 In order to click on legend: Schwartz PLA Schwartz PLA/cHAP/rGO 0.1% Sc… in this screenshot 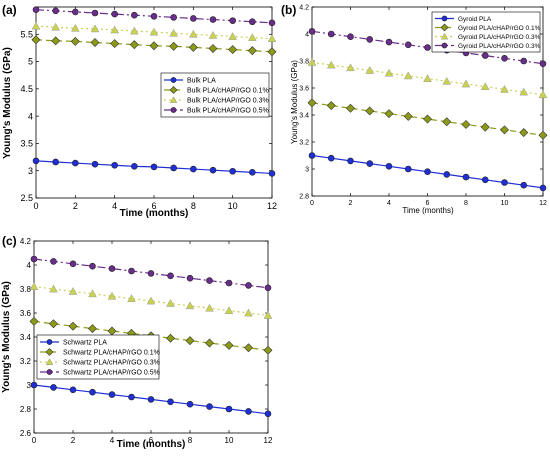, I will do `click(98, 357)`.